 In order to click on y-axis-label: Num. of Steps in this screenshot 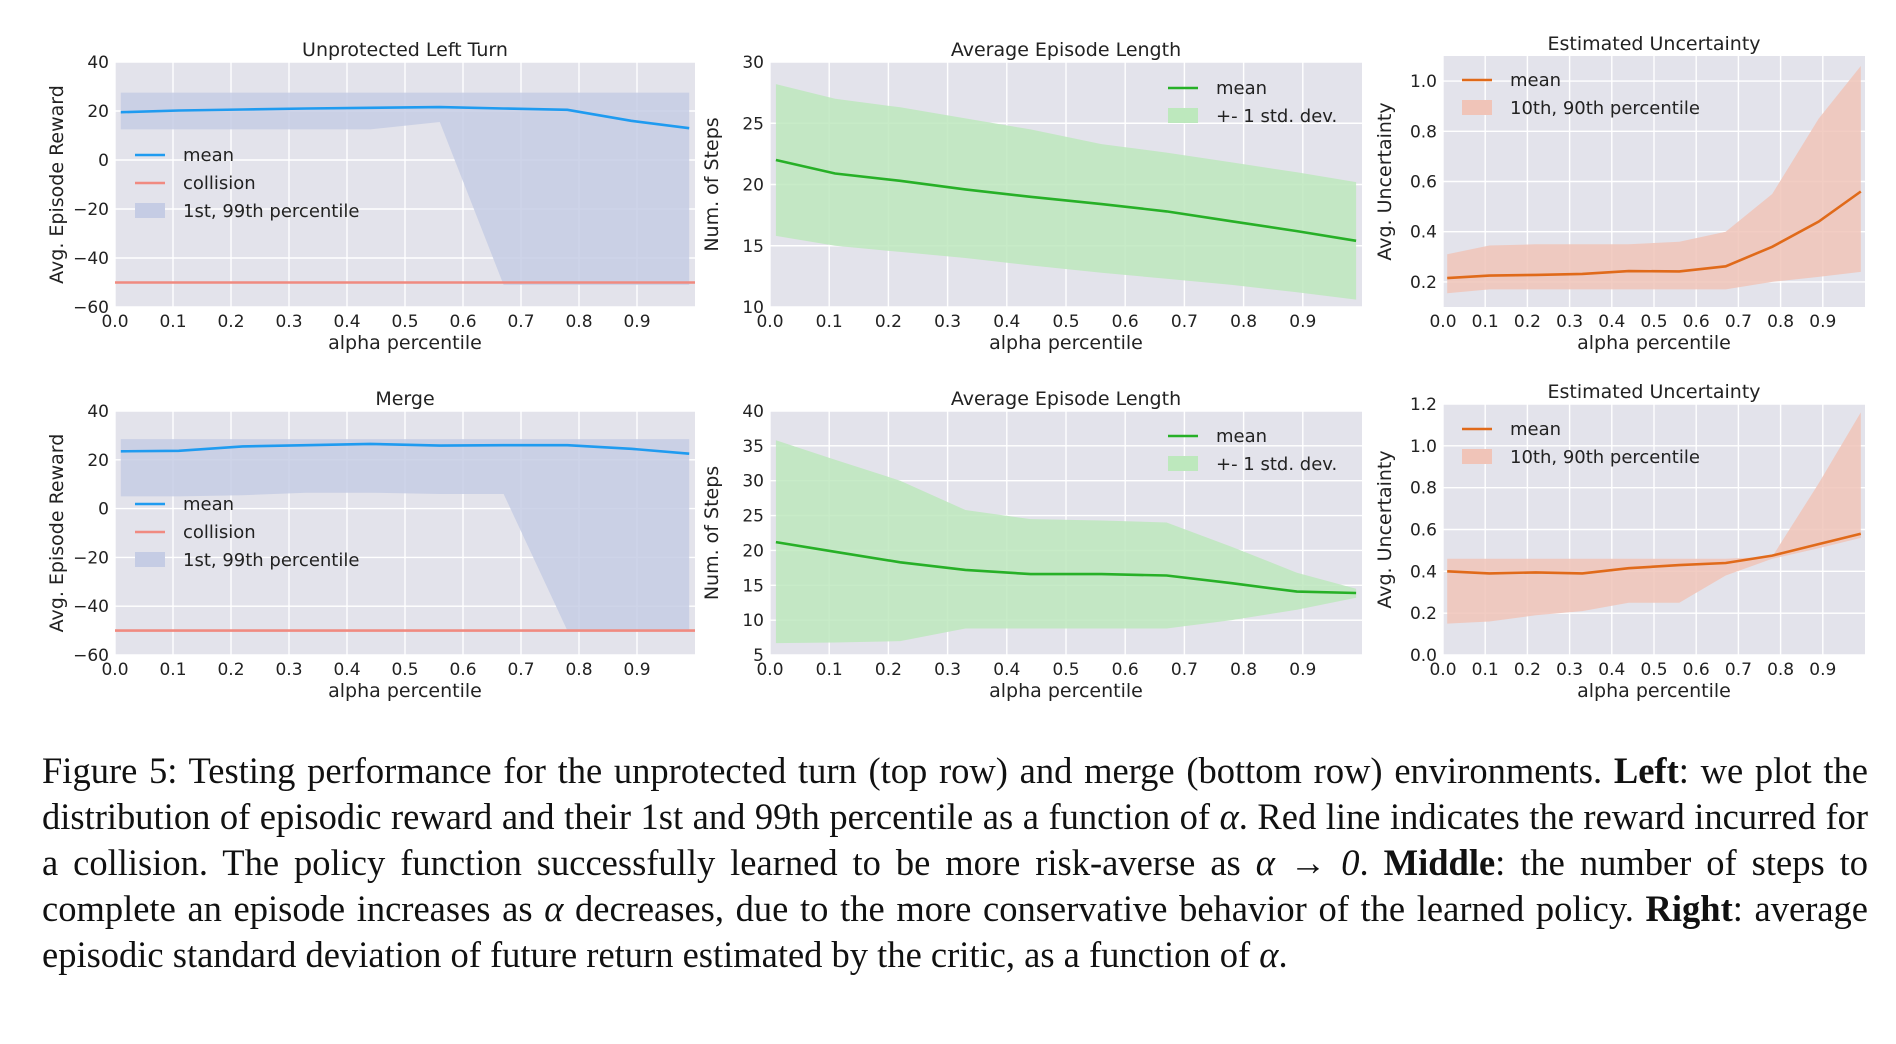, I will do `click(712, 184)`.